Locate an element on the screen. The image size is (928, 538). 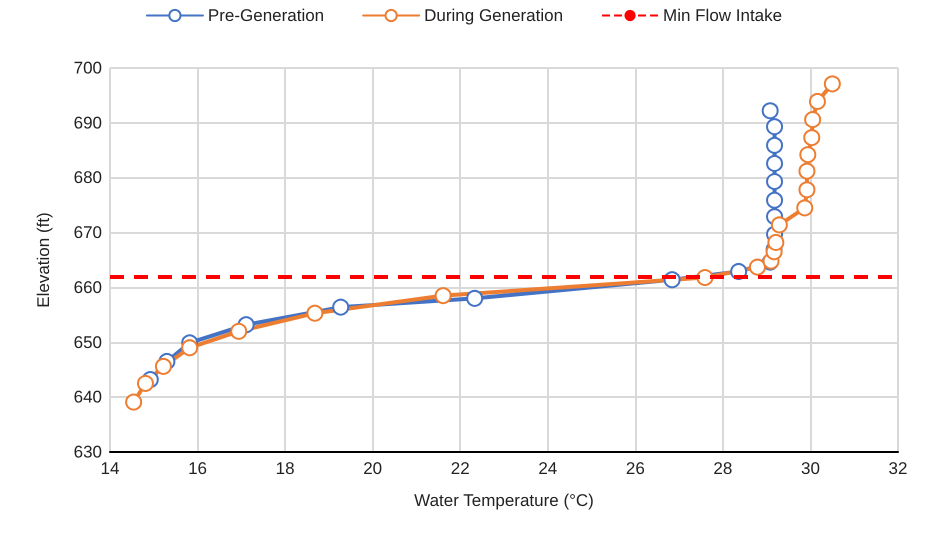
y-tick-label: 630 is located at coordinates (88, 452).